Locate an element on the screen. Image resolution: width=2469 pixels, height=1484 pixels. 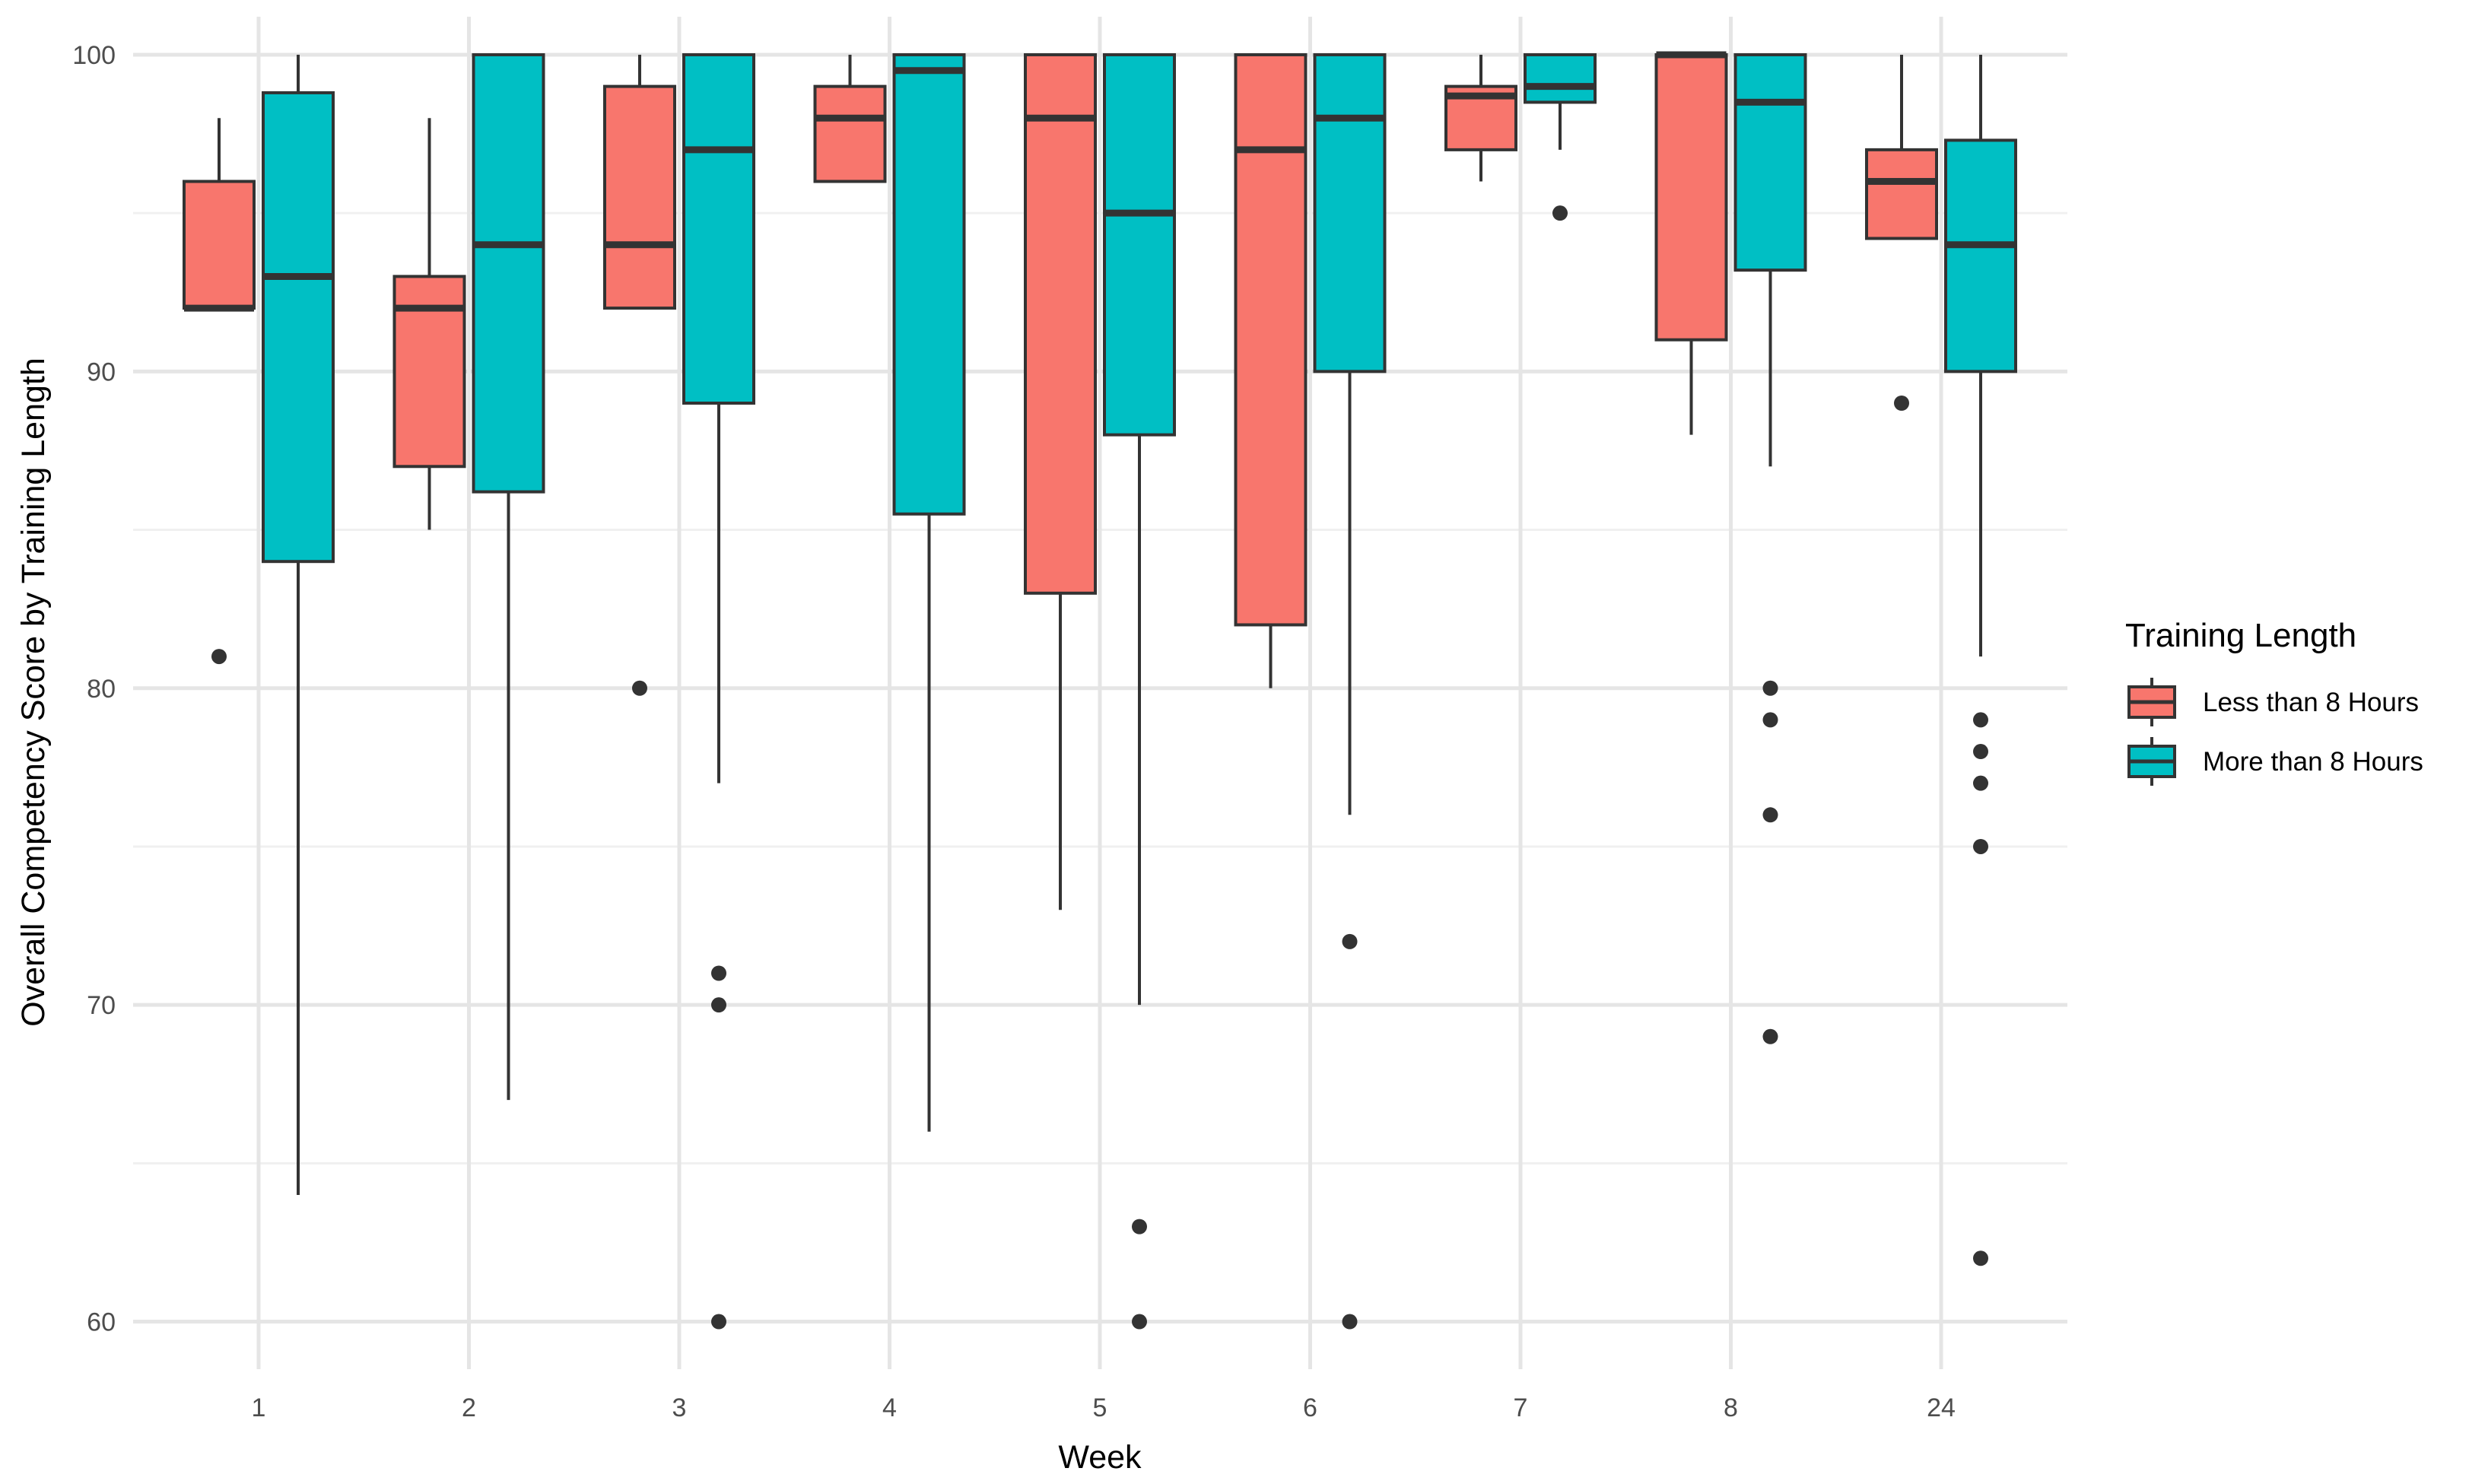
x-tick-label: 4 is located at coordinates (889, 1407).